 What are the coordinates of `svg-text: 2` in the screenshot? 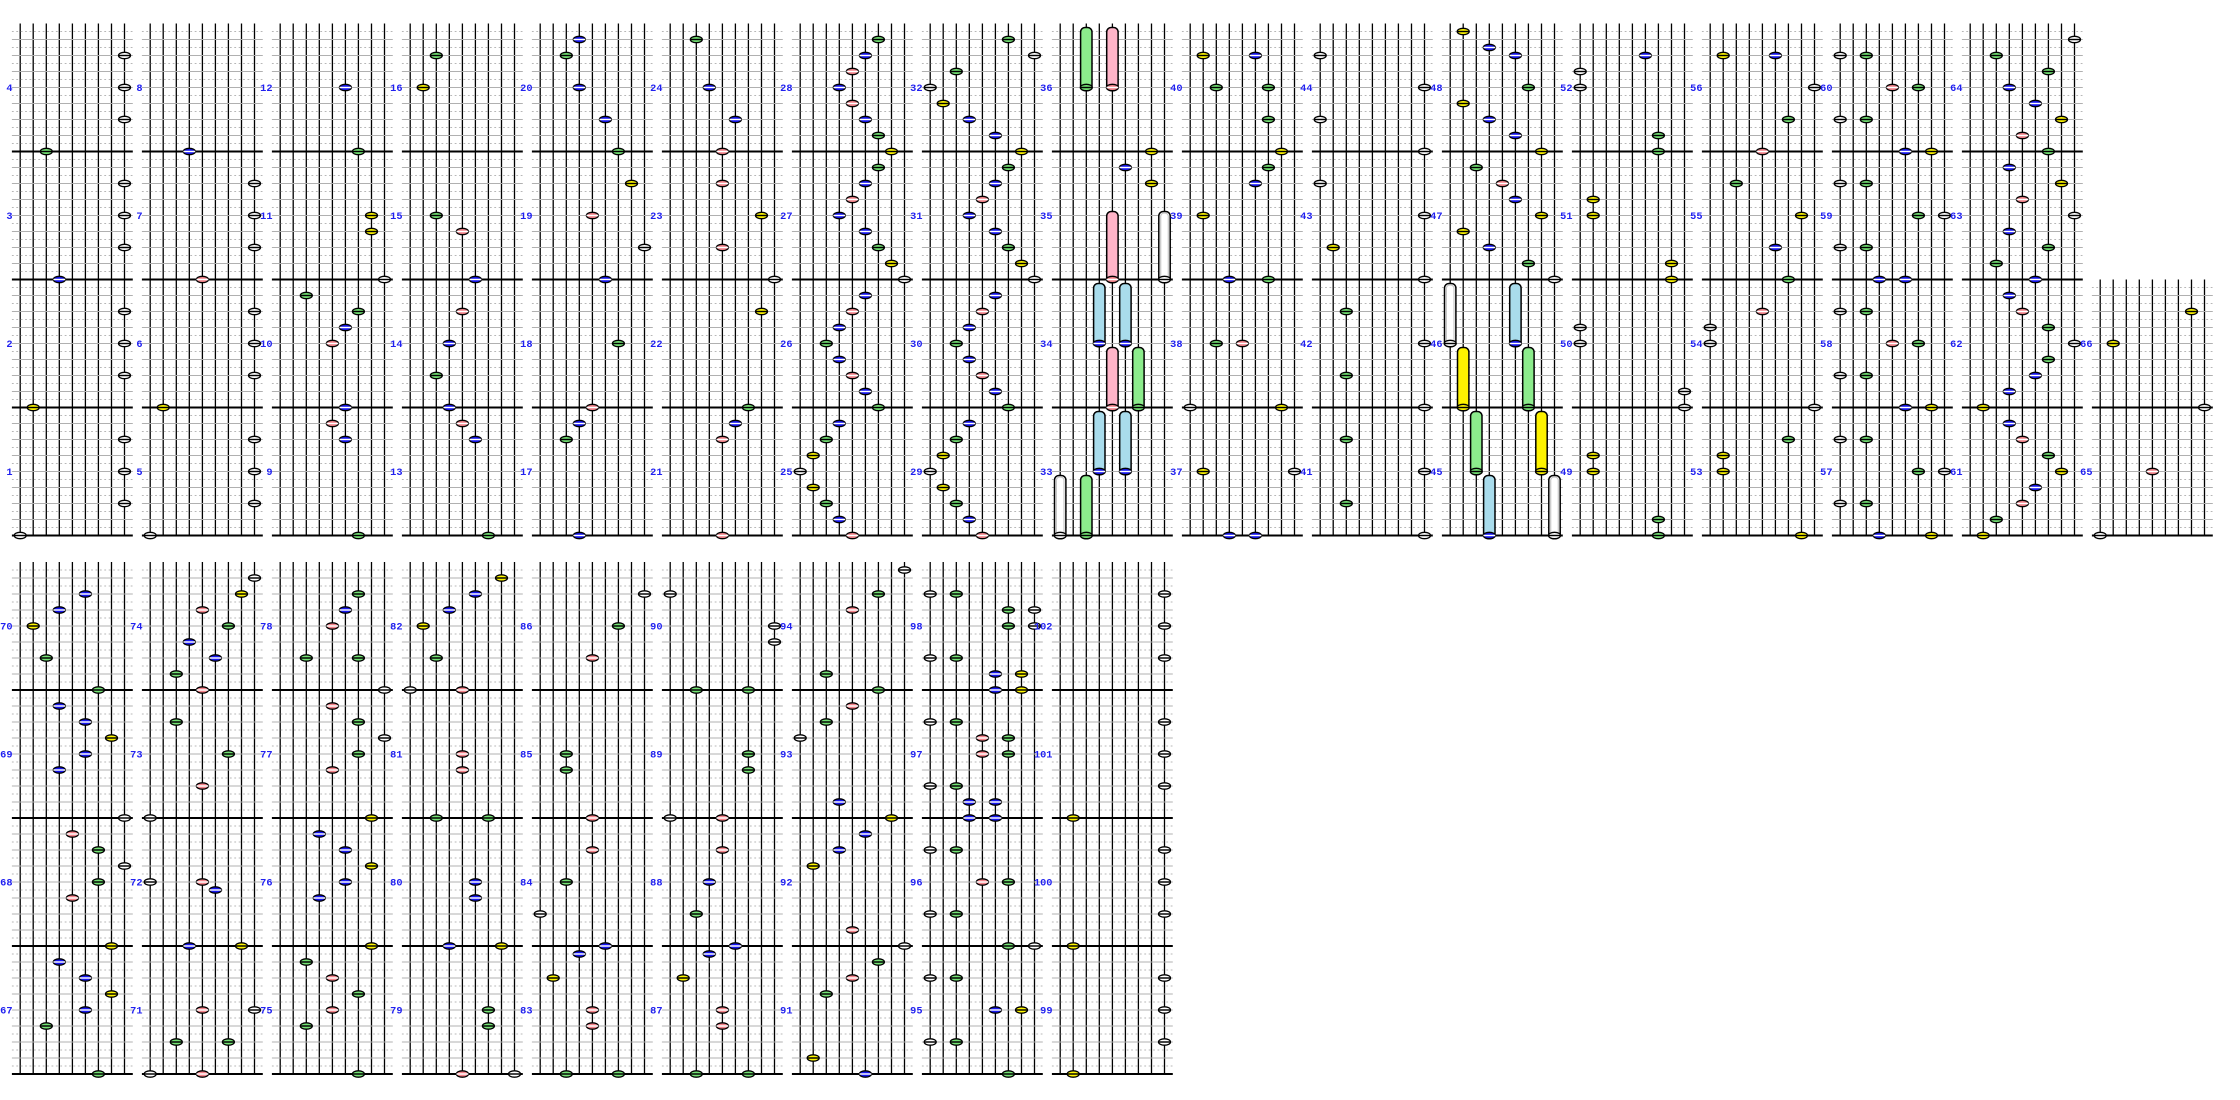 It's located at (9, 345).